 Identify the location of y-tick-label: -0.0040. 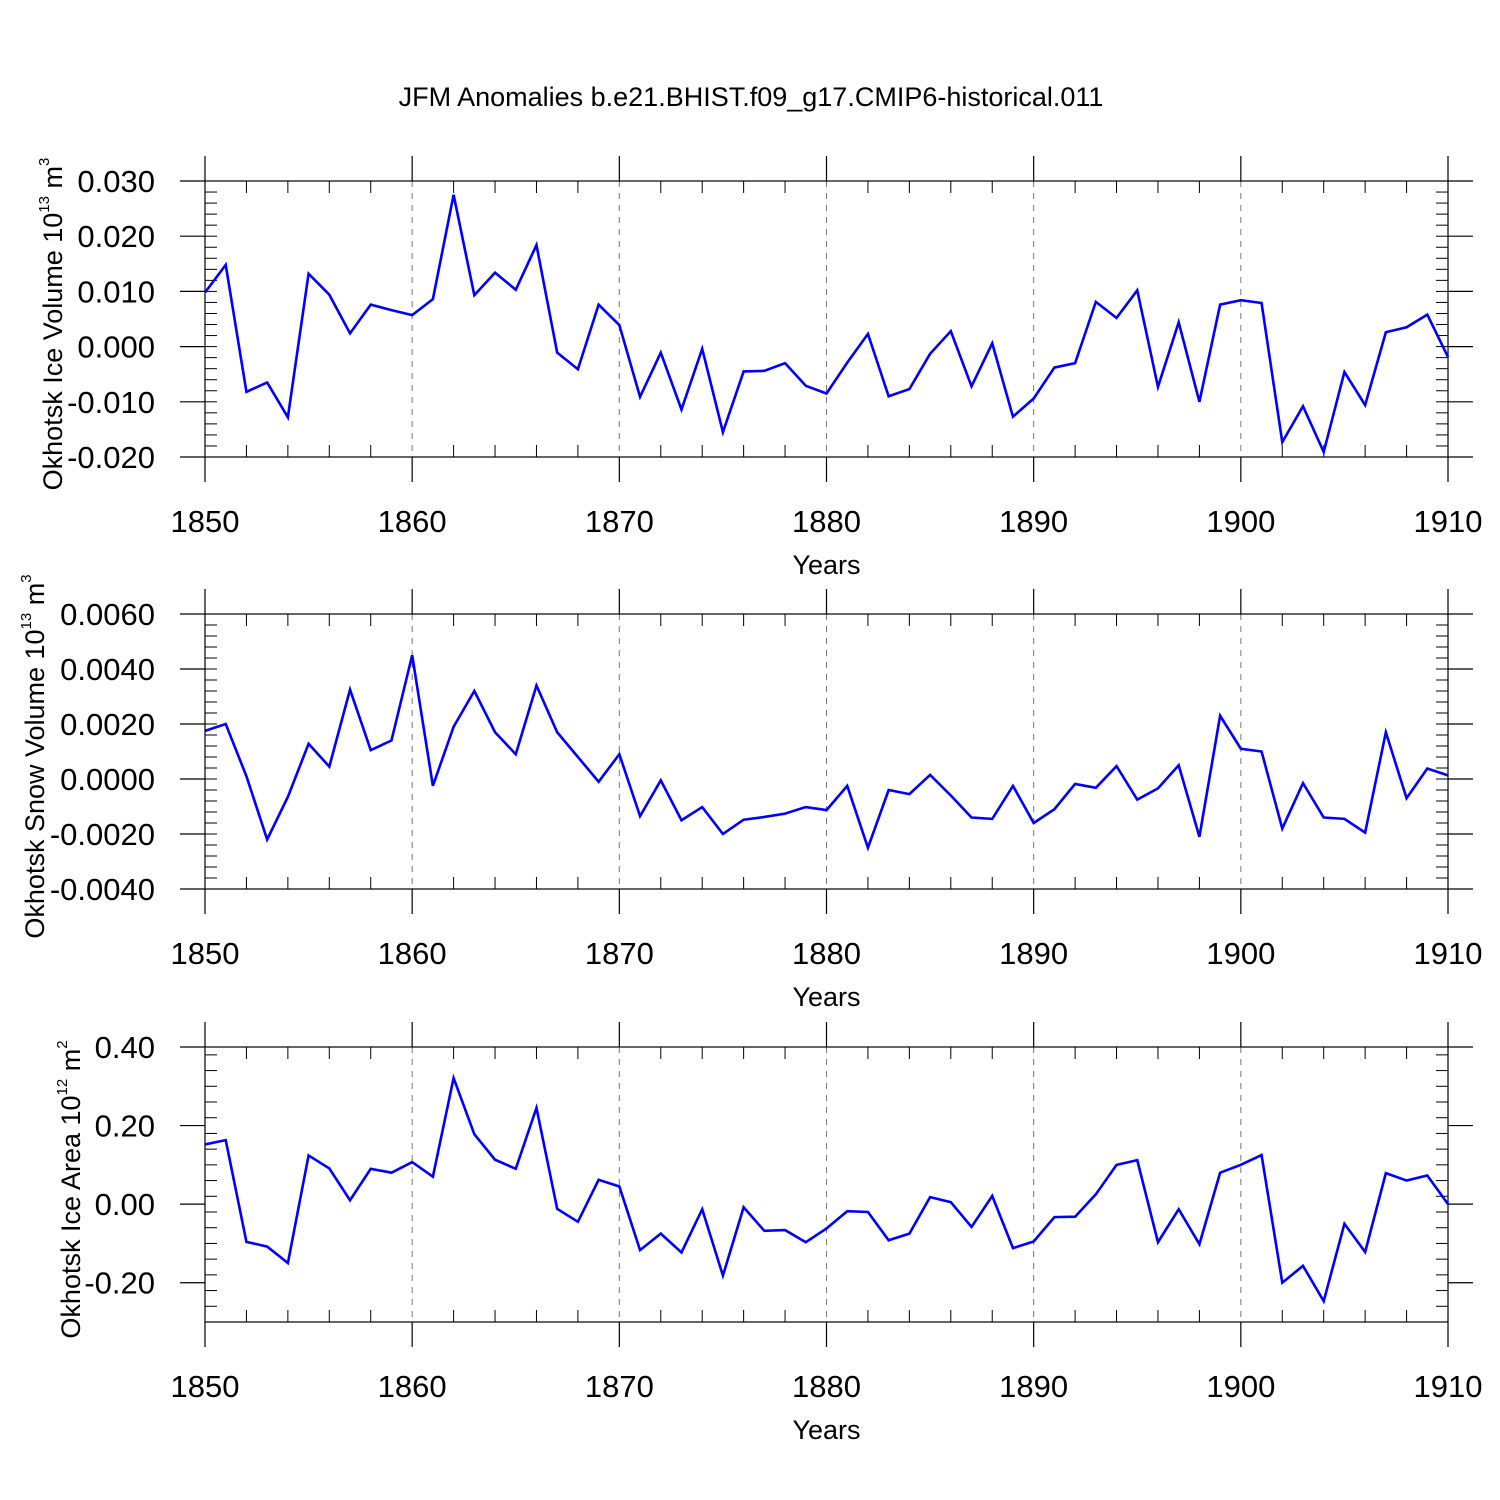
(102, 889).